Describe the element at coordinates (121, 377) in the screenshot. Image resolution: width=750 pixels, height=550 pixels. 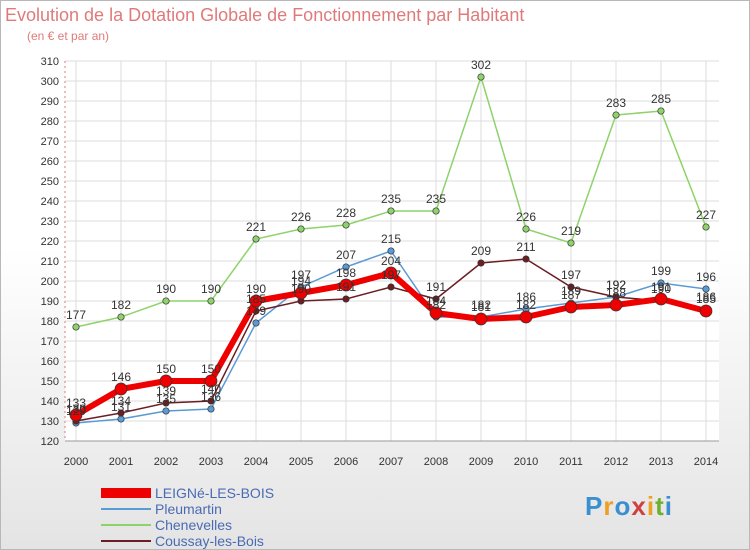
I see `data-label: 146` at that location.